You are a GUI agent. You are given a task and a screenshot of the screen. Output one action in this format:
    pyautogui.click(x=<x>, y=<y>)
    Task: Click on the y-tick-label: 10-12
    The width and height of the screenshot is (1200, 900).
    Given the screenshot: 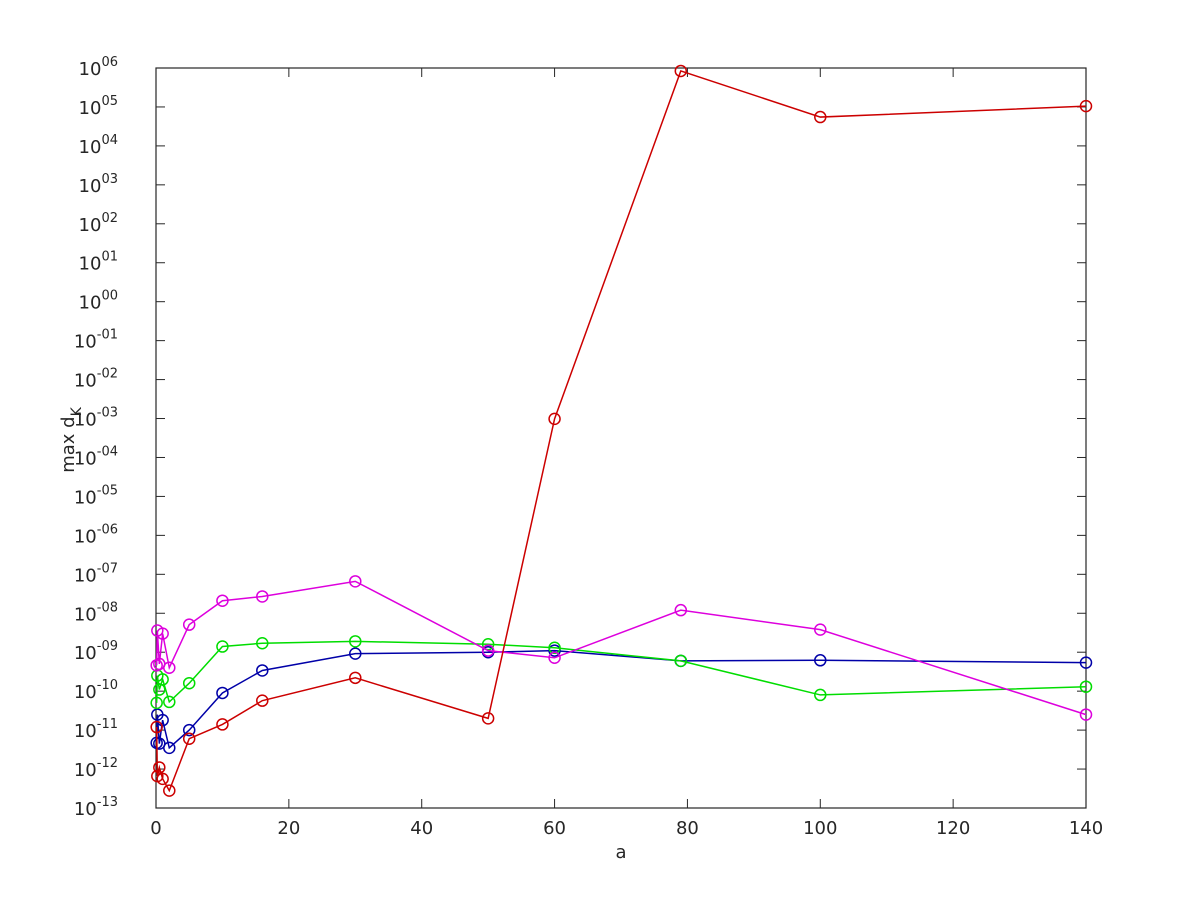 What is the action you would take?
    pyautogui.click(x=96, y=768)
    